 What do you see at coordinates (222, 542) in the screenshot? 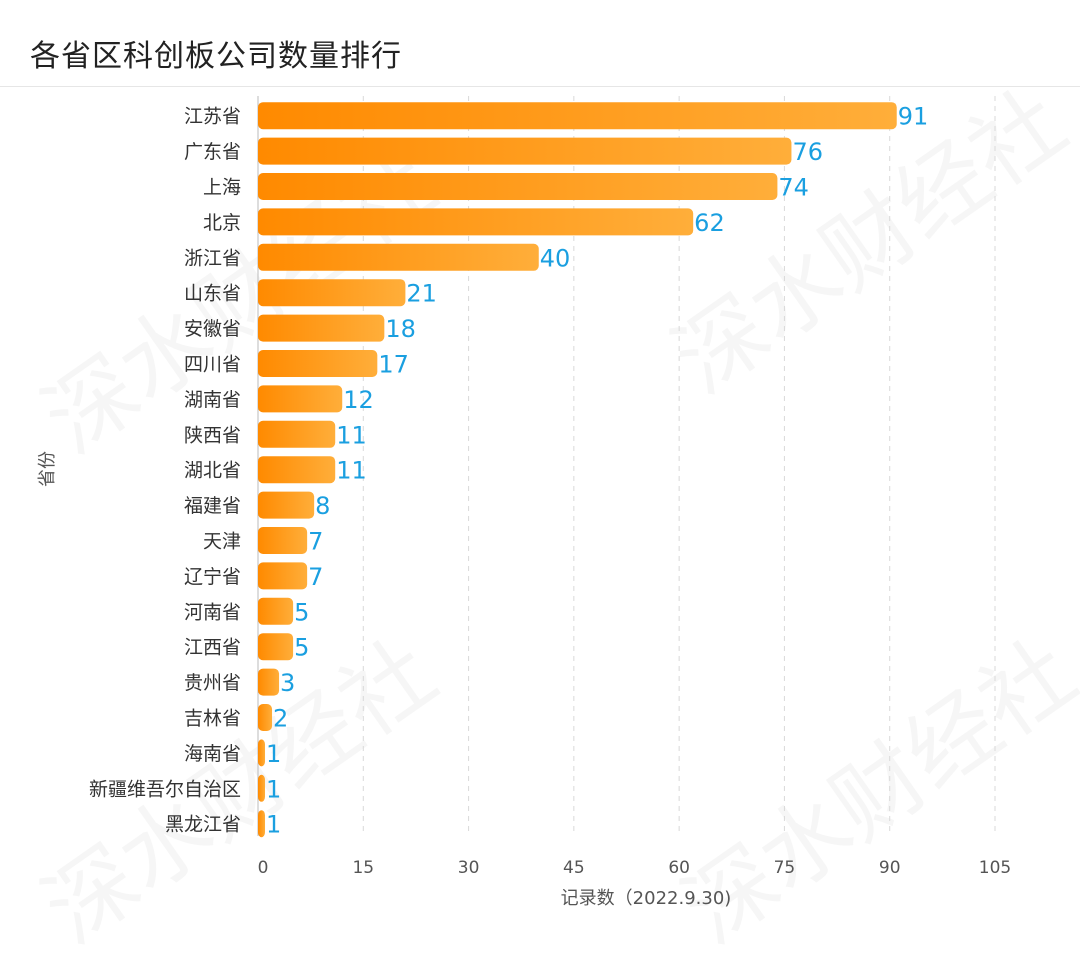
I see `category-label: 天津` at bounding box center [222, 542].